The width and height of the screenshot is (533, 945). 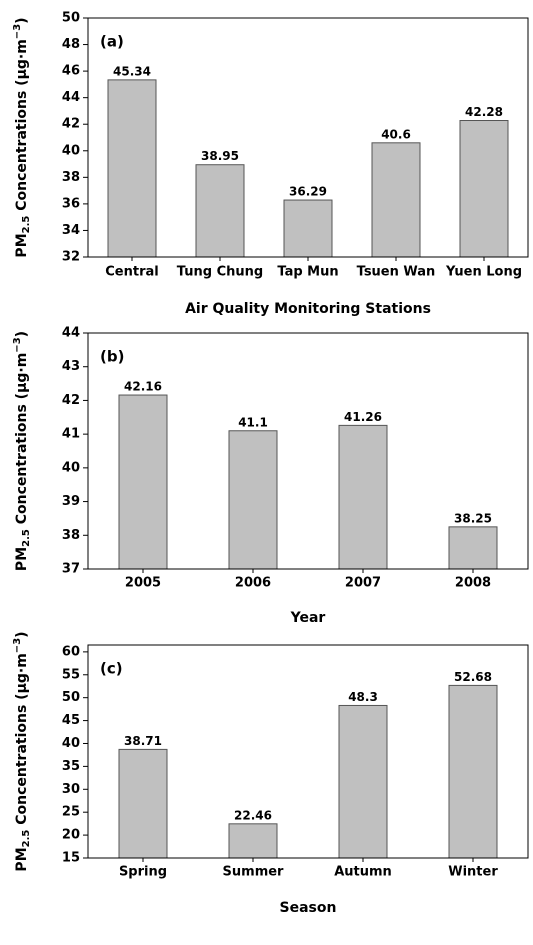 What do you see at coordinates (71, 789) in the screenshot?
I see `y-tick-label: 30` at bounding box center [71, 789].